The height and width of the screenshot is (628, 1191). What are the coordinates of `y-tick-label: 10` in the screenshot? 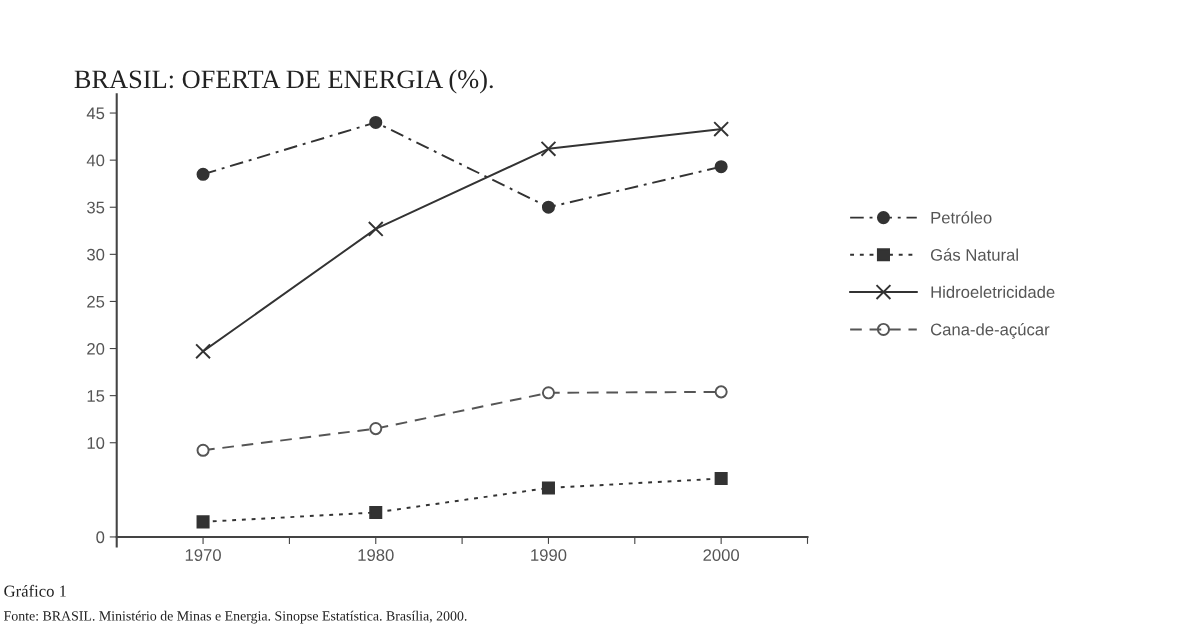 It's located at (96, 443).